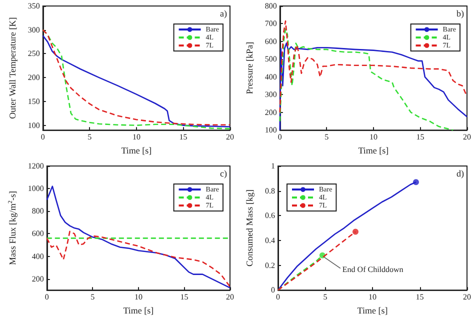  Describe the element at coordinates (355, 231) in the screenshot. I see `point` at that location.